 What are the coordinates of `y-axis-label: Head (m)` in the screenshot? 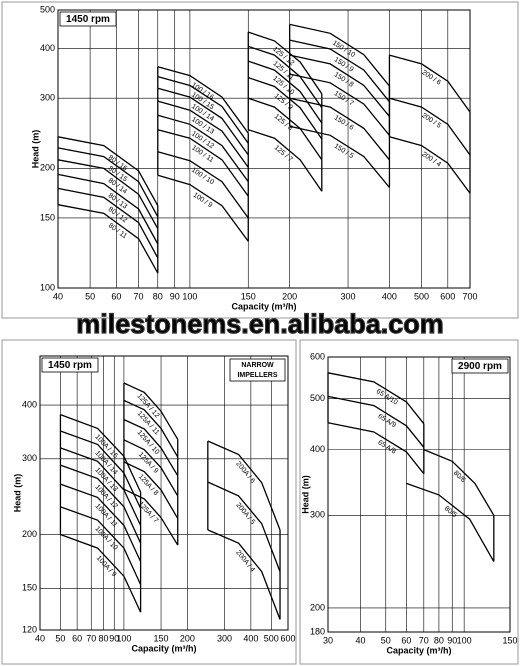 It's located at (305, 494).